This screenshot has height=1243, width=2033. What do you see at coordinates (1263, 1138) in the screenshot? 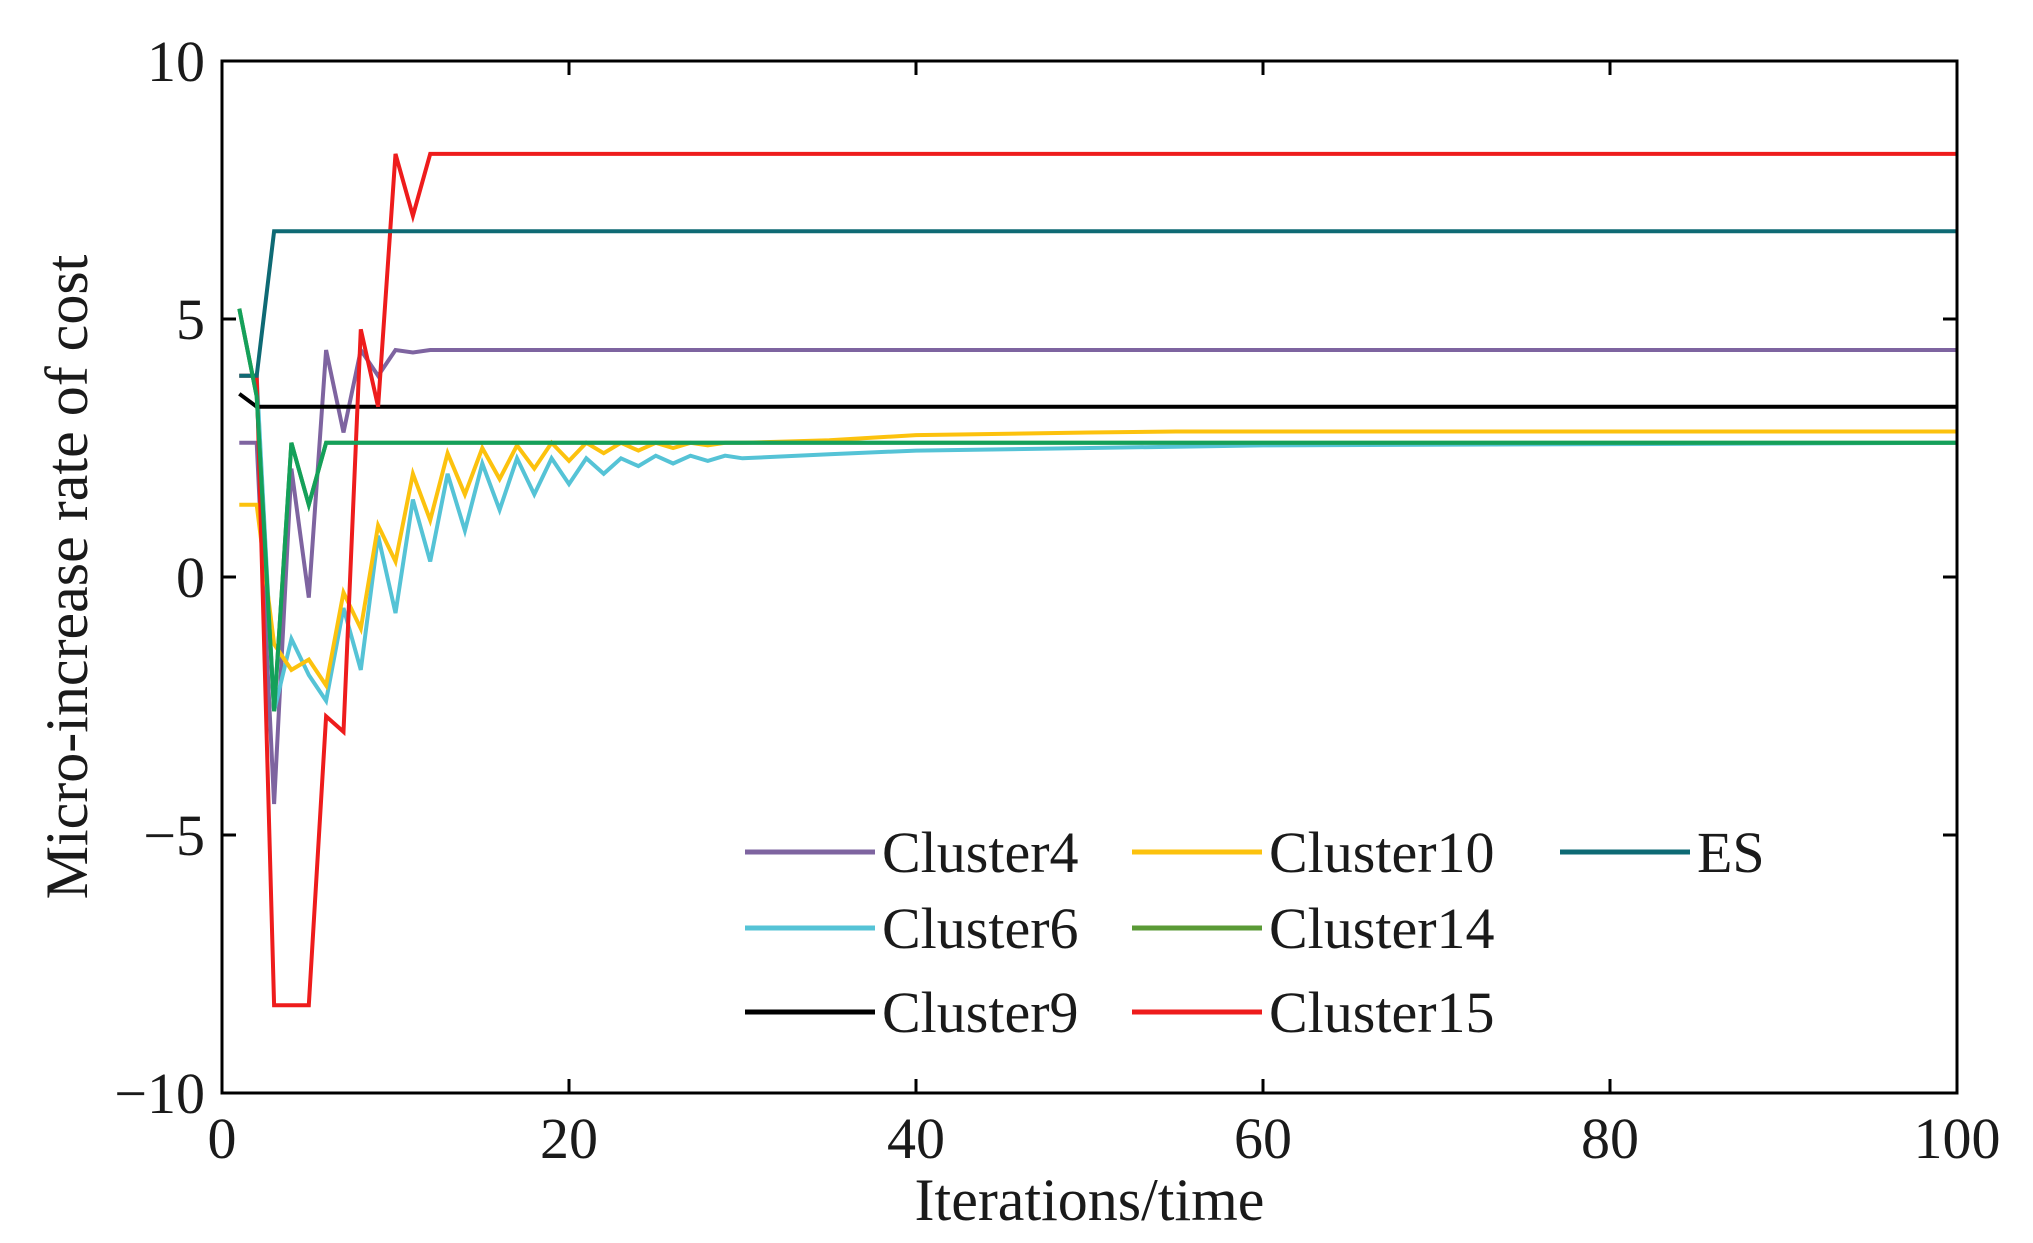
I see `x-tick-label: 60` at bounding box center [1263, 1138].